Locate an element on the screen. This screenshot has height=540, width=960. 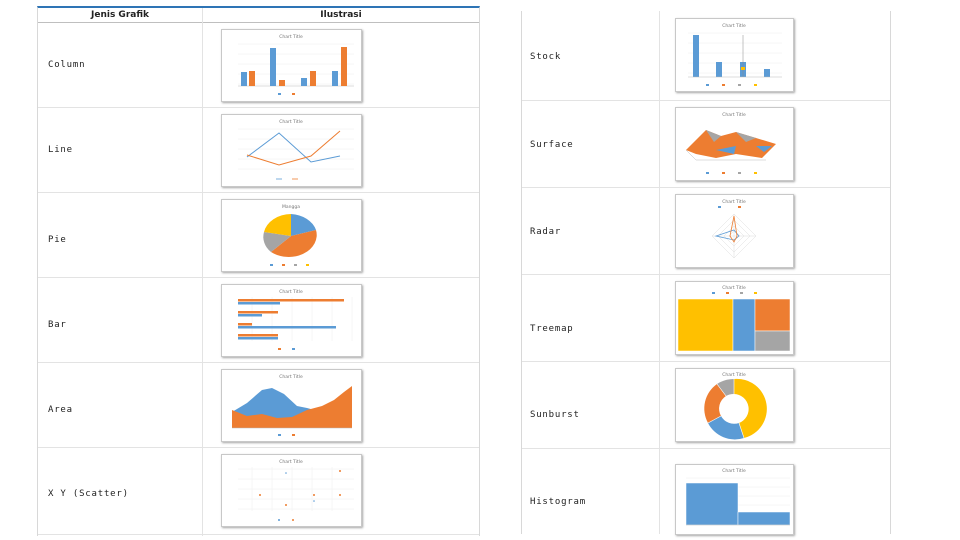
row-label-radar: Radar is located at coordinates (546, 232).